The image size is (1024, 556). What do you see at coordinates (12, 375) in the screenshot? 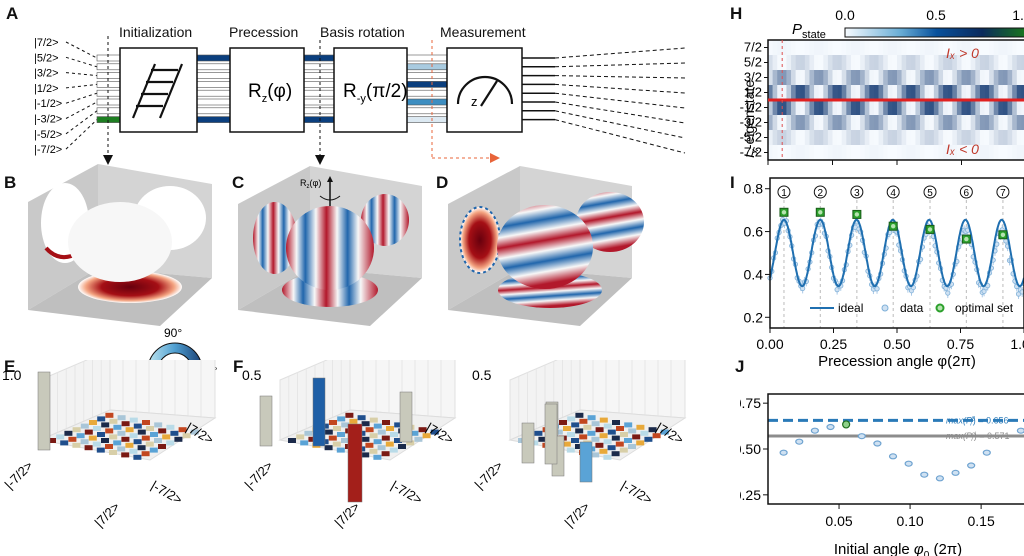
I see `z-axis-label: 1.0` at bounding box center [12, 375].